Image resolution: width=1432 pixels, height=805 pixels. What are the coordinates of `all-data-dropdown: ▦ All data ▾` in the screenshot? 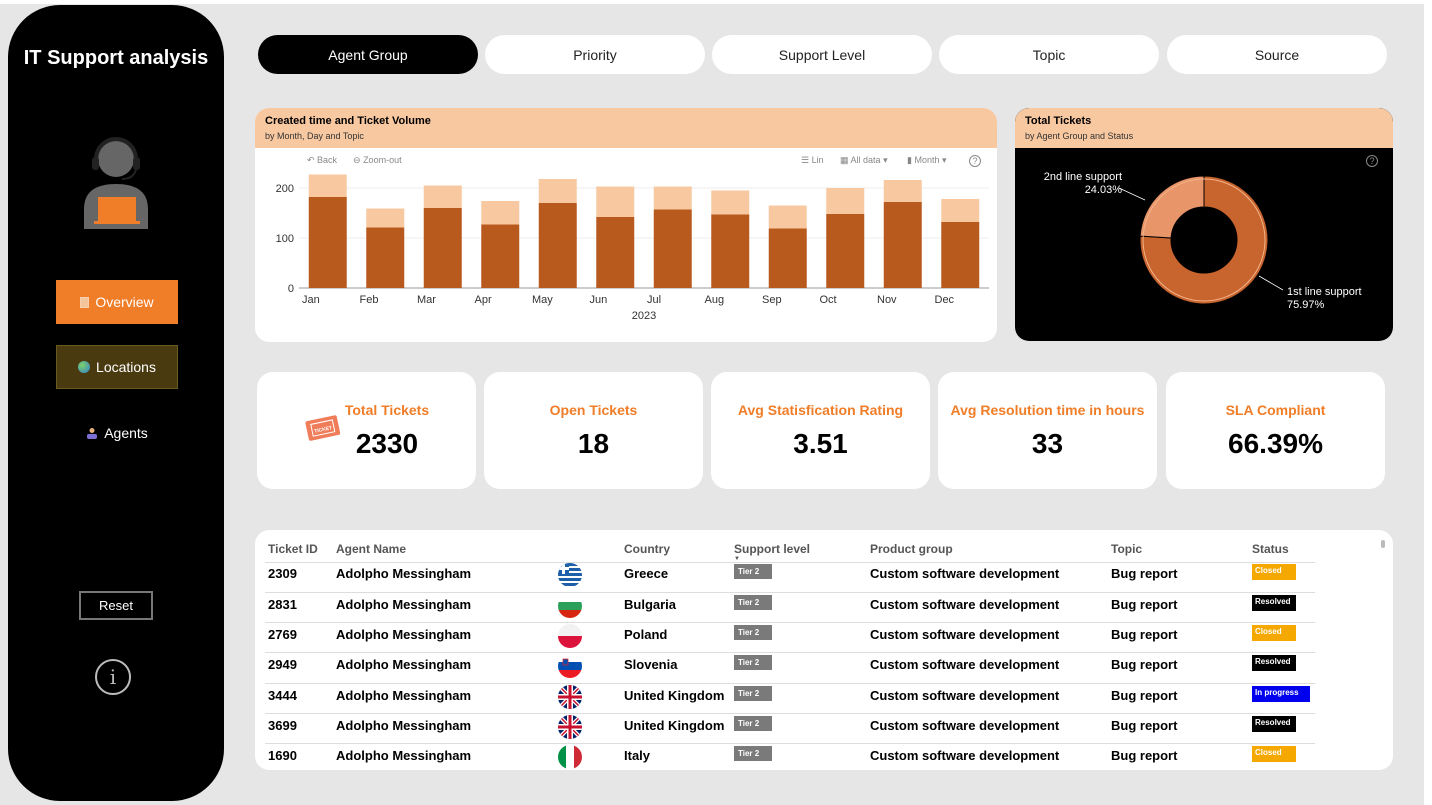 It's located at (864, 160).